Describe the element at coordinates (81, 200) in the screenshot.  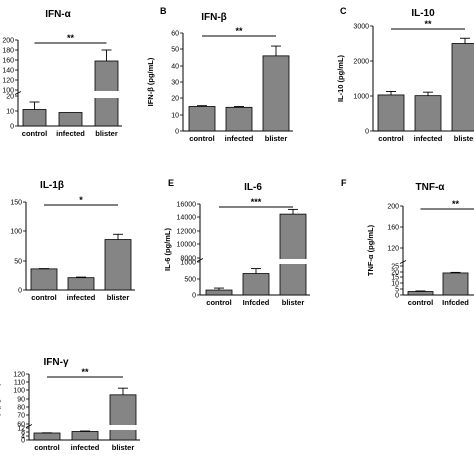
I see `significance-label: *` at that location.